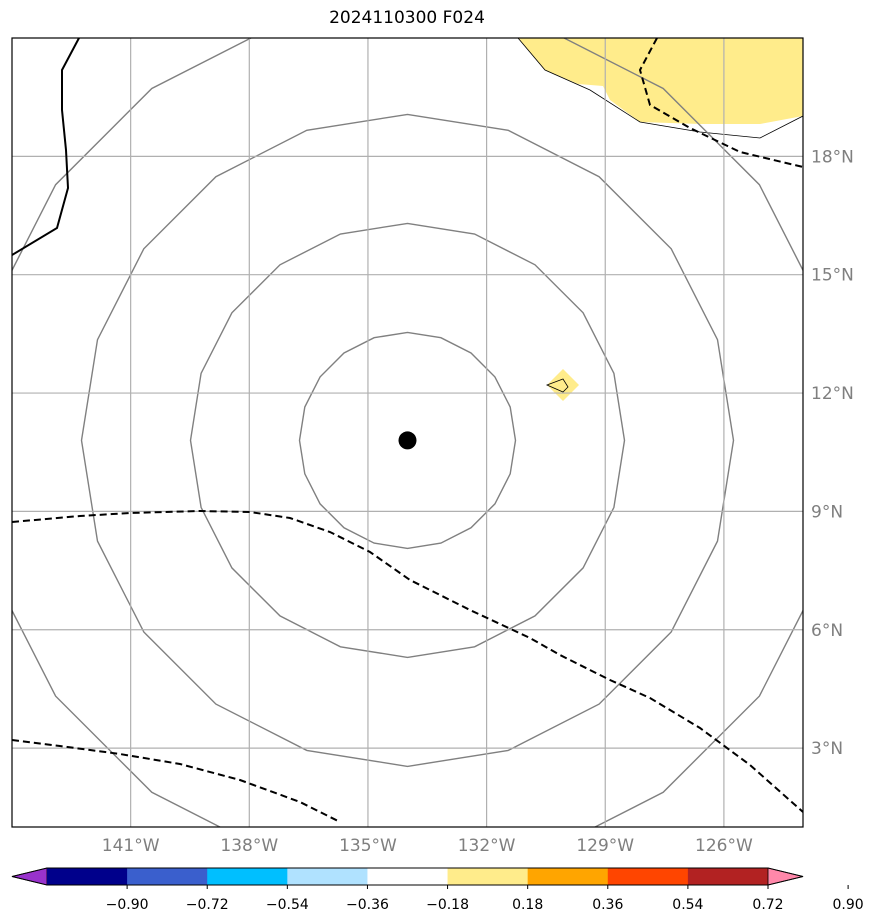 This screenshot has width=873, height=924. Describe the element at coordinates (724, 846) in the screenshot. I see `lon-tick-label: 126°W` at that location.